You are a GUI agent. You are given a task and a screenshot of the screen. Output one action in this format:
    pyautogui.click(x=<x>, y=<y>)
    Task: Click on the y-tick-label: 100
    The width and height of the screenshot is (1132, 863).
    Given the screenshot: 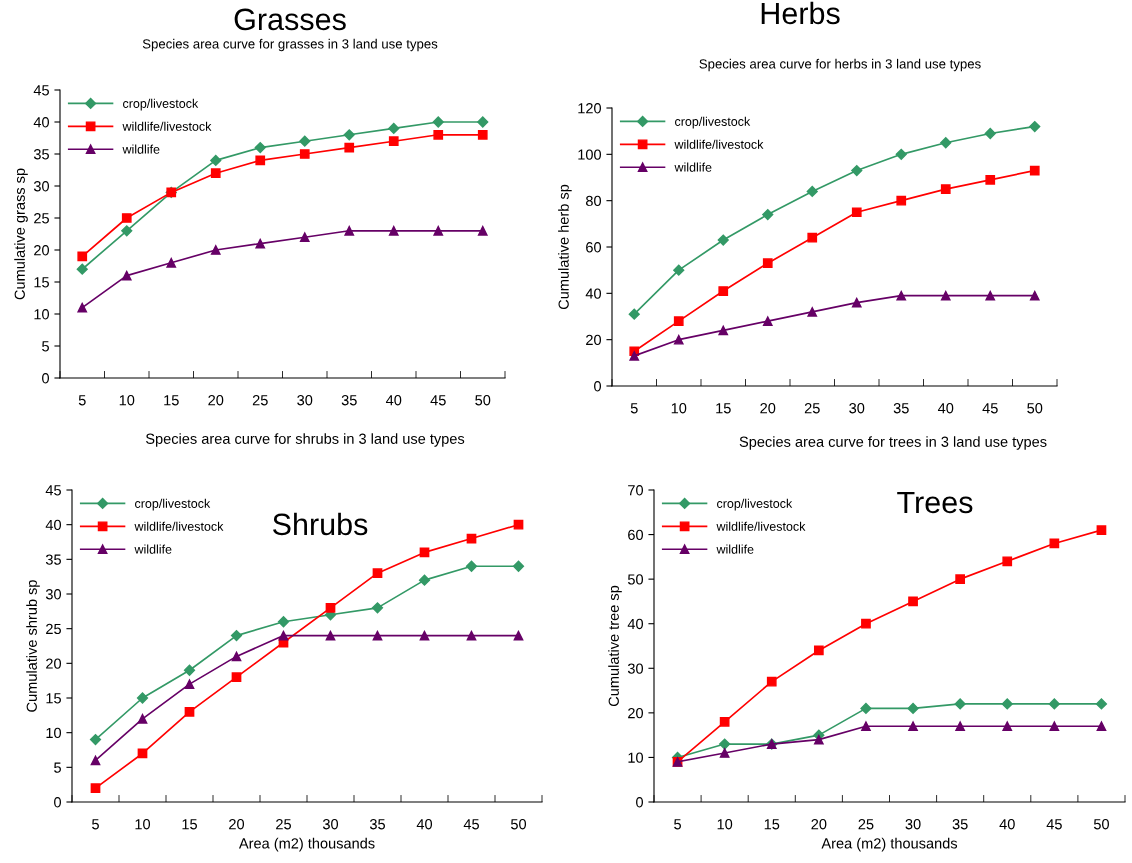 What is the action you would take?
    pyautogui.click(x=590, y=154)
    